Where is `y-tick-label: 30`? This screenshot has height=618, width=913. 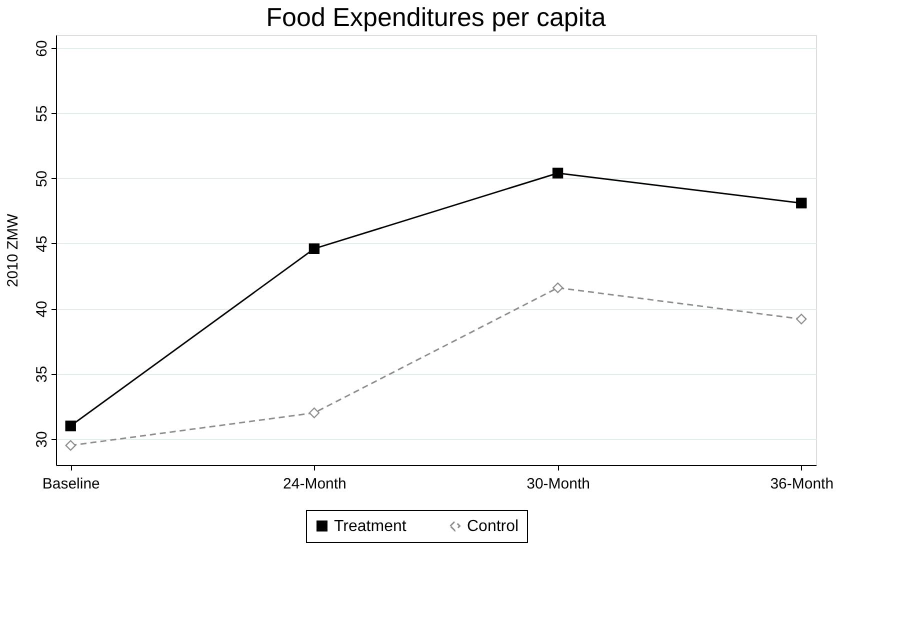
y-tick-label: 30 is located at coordinates (42, 439).